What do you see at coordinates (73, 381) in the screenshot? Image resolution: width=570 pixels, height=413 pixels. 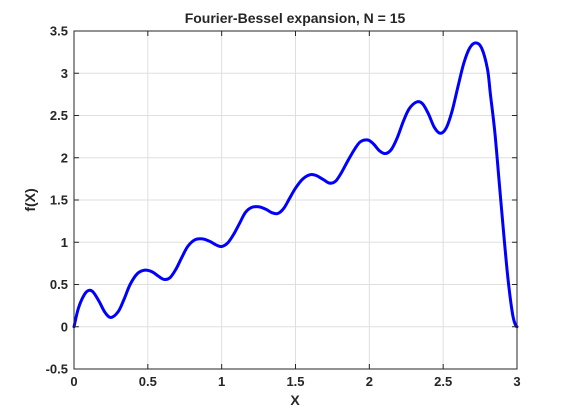 I see `x-tick-label: 0` at bounding box center [73, 381].